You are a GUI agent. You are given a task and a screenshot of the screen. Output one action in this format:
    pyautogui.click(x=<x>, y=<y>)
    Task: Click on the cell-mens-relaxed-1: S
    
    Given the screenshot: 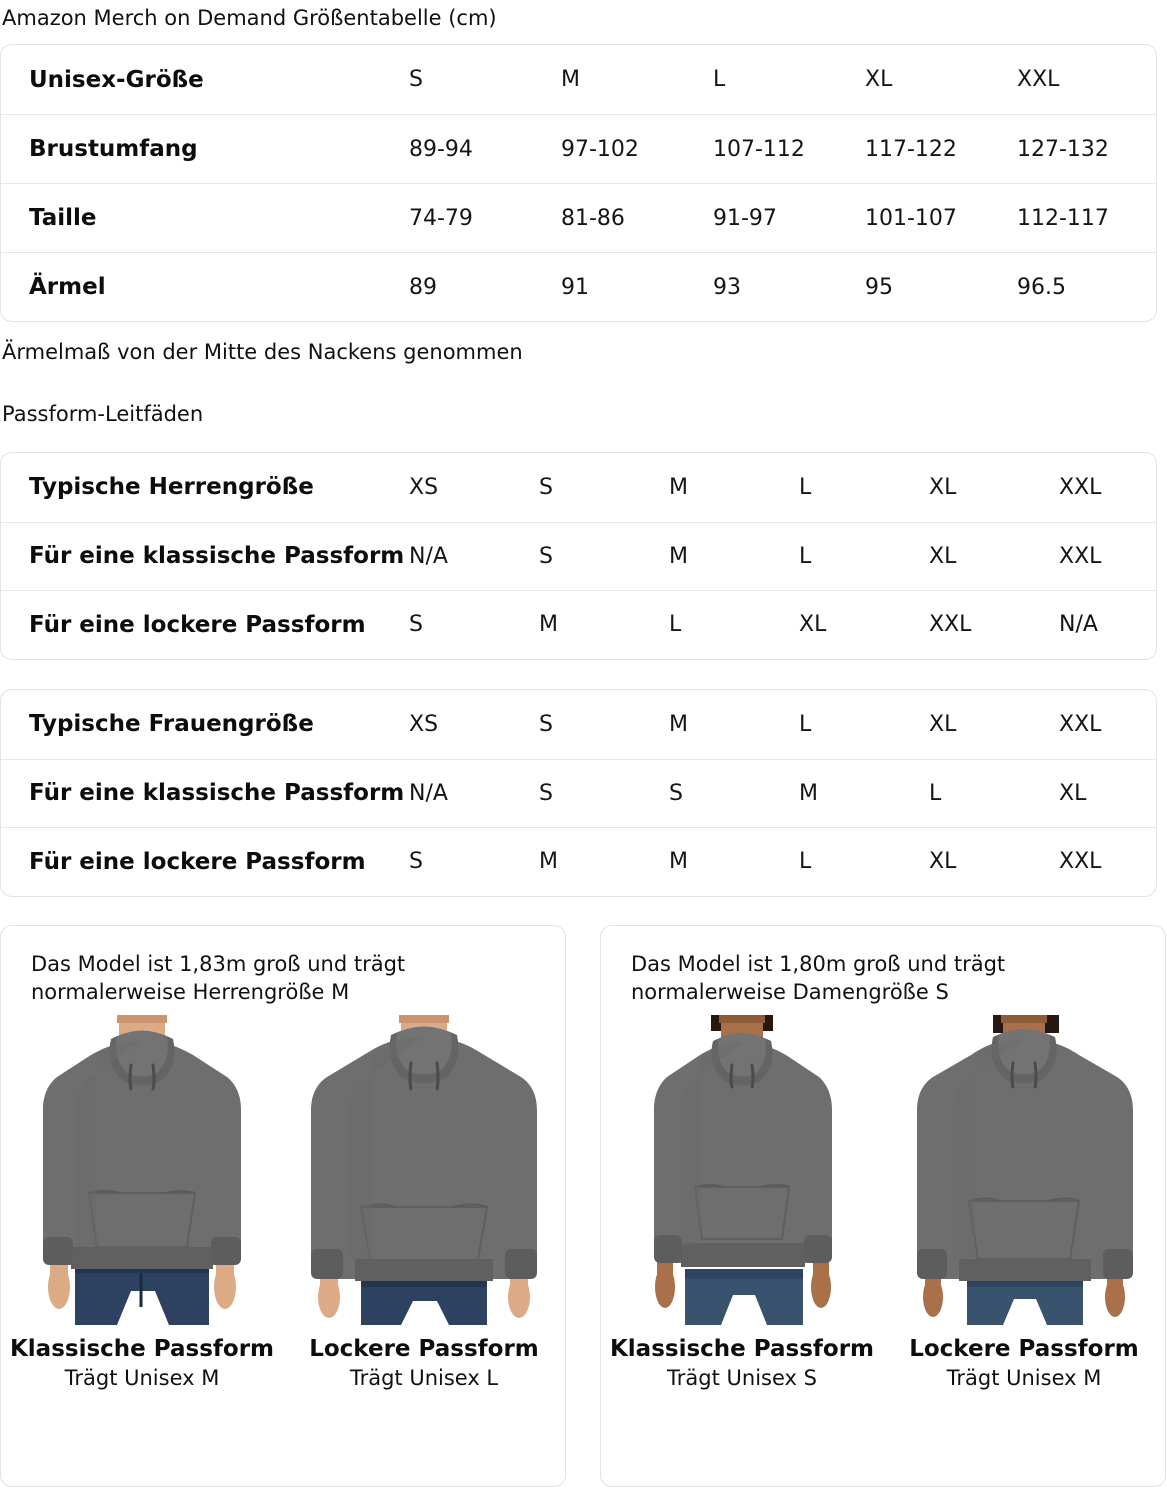 What is the action you would take?
    pyautogui.click(x=416, y=625)
    